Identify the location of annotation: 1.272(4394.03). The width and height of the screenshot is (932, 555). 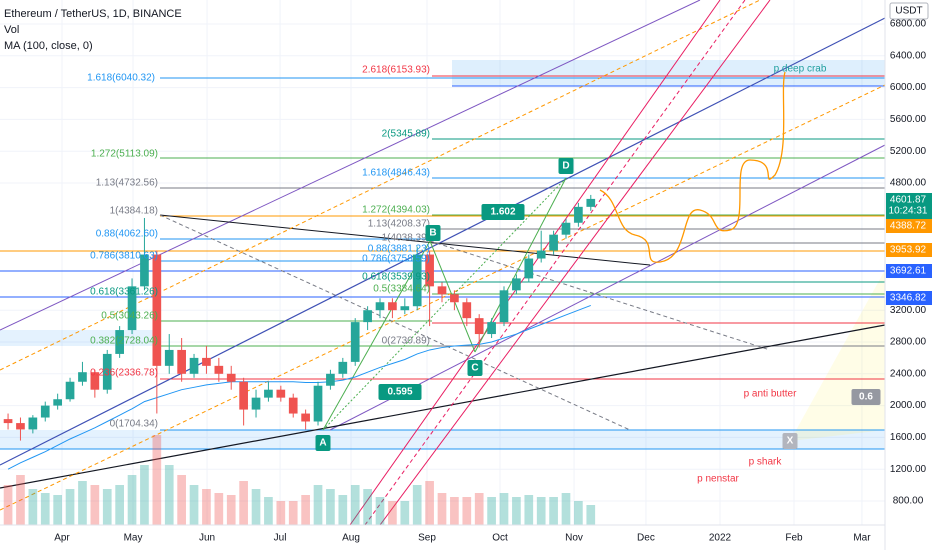
(396, 210).